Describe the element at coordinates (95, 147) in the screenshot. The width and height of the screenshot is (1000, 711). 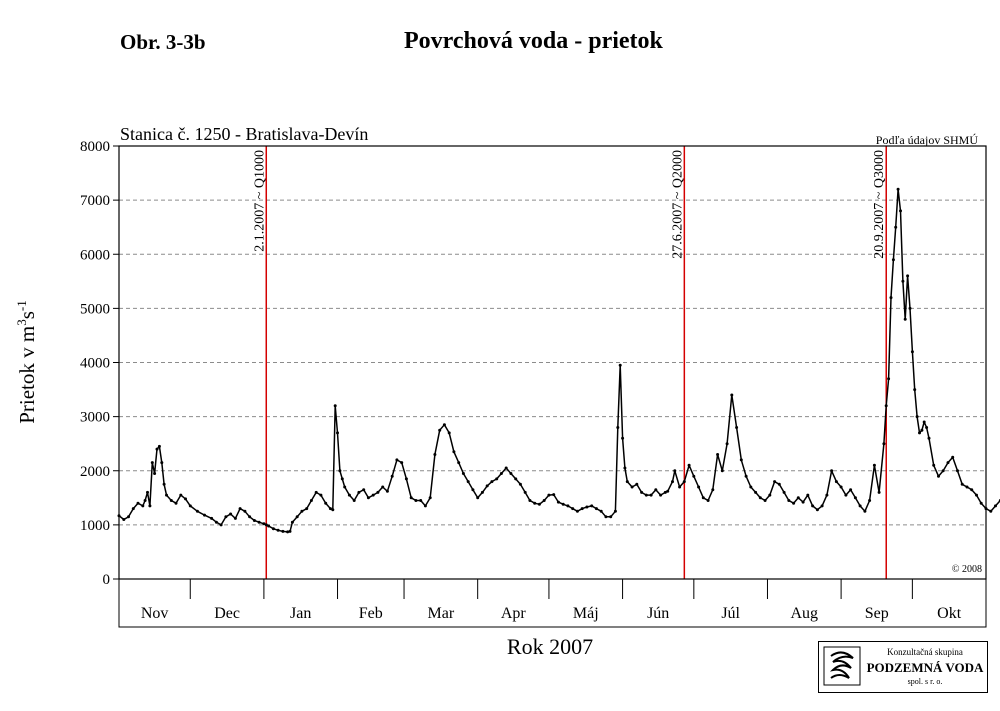
I see `y-tick-label: 8000` at that location.